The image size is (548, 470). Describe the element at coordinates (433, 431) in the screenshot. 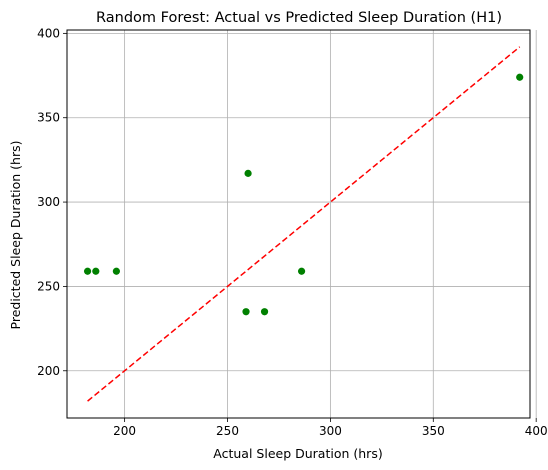

I see `x-tick-label: 350` at that location.